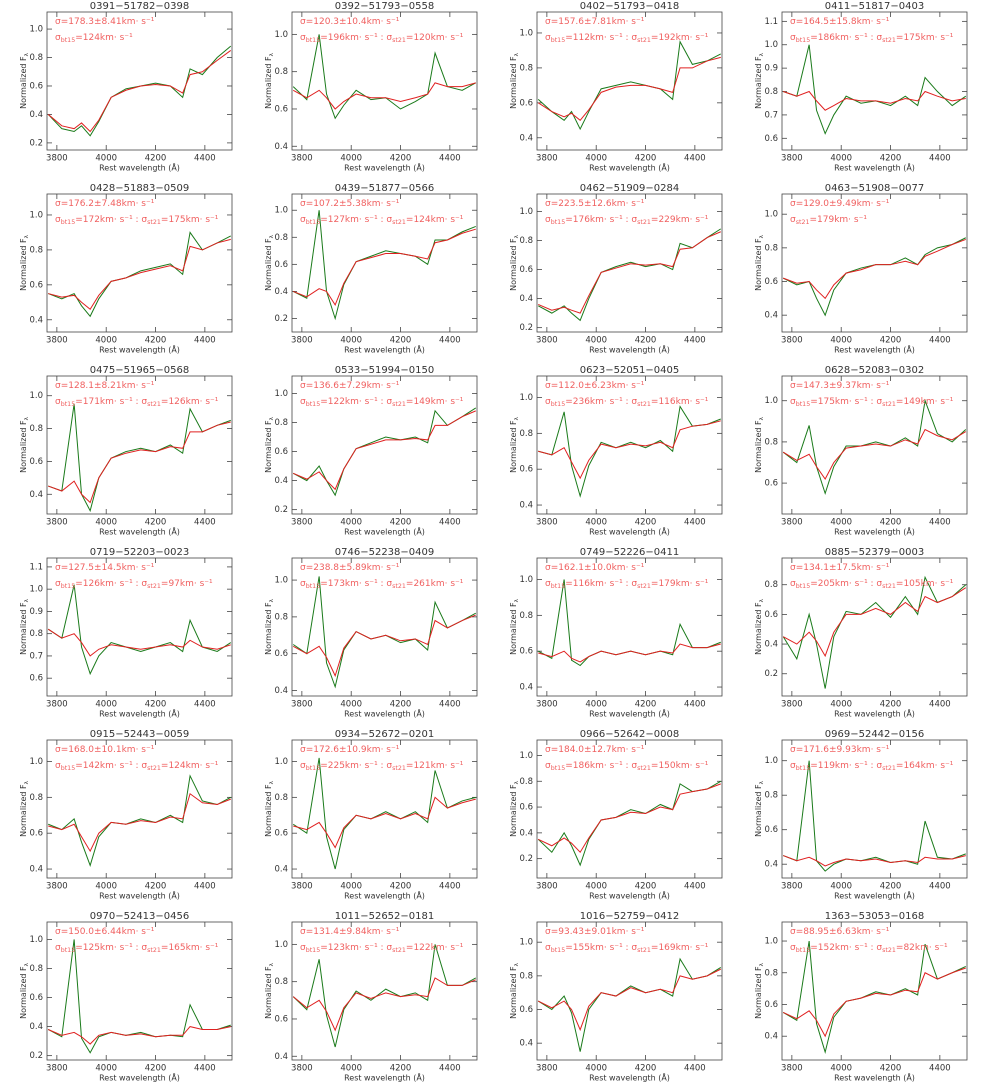 Image resolution: width=981 pixels, height=1090 pixels. I want to click on text-part: =142km· s⁻¹ : σ, so click(111, 766).